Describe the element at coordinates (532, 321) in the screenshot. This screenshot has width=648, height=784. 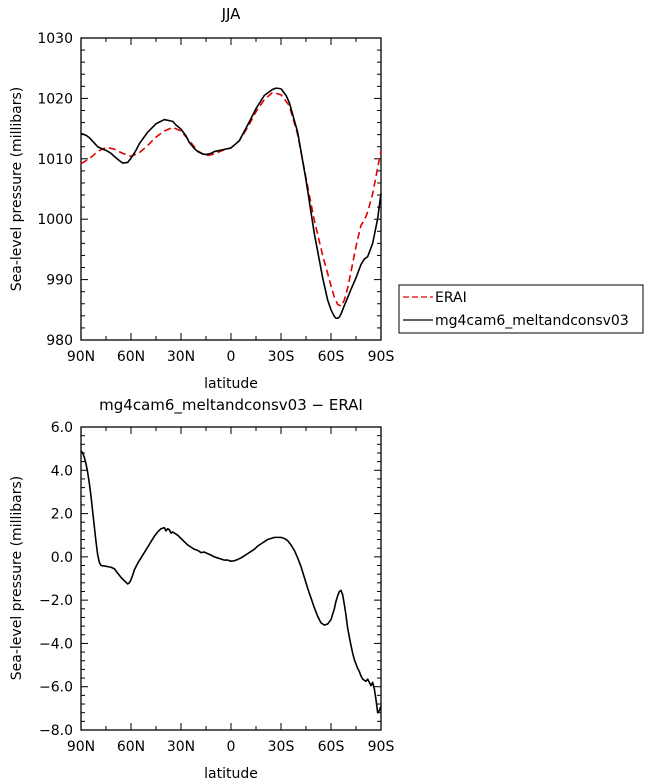
I see `legend-label-model: mg4cam6_meltandconsv03` at that location.